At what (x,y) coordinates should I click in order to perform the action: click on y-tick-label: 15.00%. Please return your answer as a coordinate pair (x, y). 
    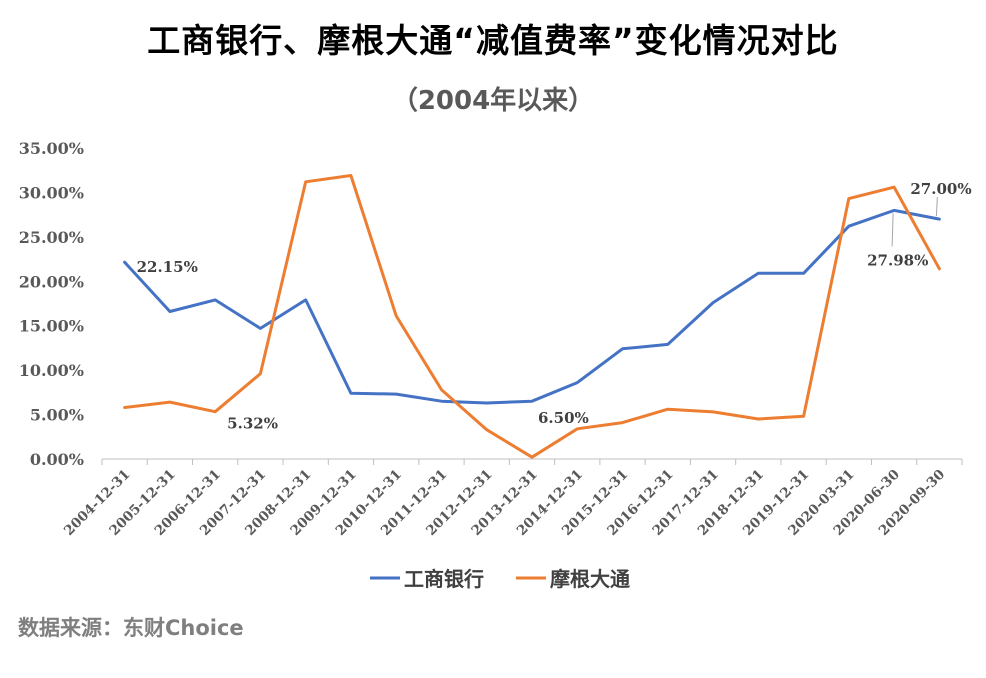
    Looking at the image, I should click on (51, 326).